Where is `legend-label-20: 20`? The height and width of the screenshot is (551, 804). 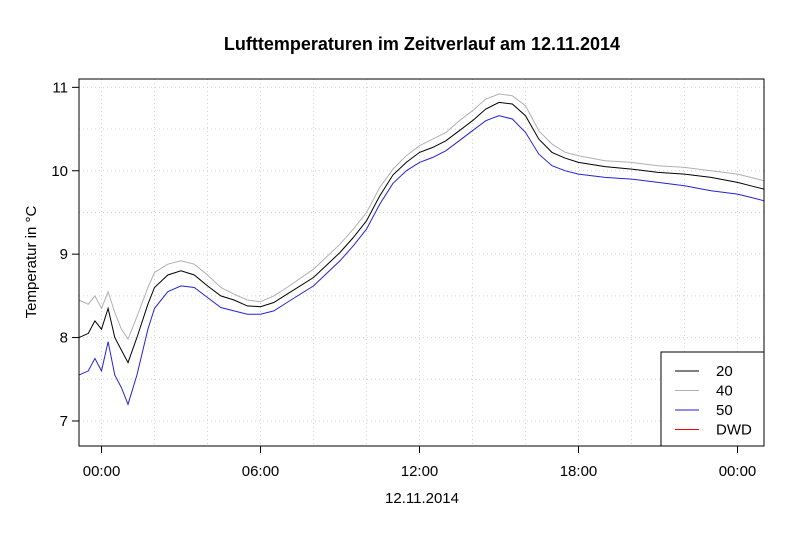 legend-label-20: 20 is located at coordinates (724, 371).